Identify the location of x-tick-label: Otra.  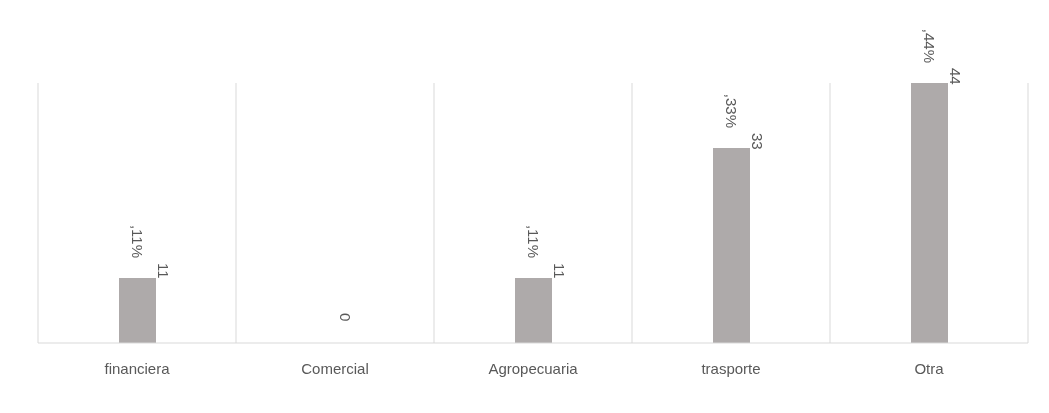
(929, 368).